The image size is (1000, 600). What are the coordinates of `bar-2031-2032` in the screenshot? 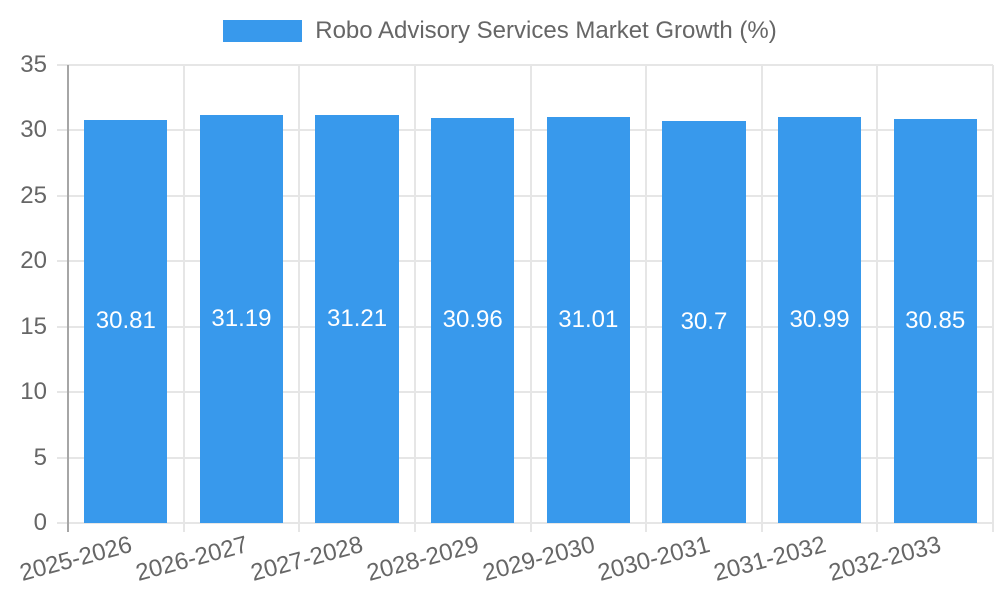 It's located at (819, 320).